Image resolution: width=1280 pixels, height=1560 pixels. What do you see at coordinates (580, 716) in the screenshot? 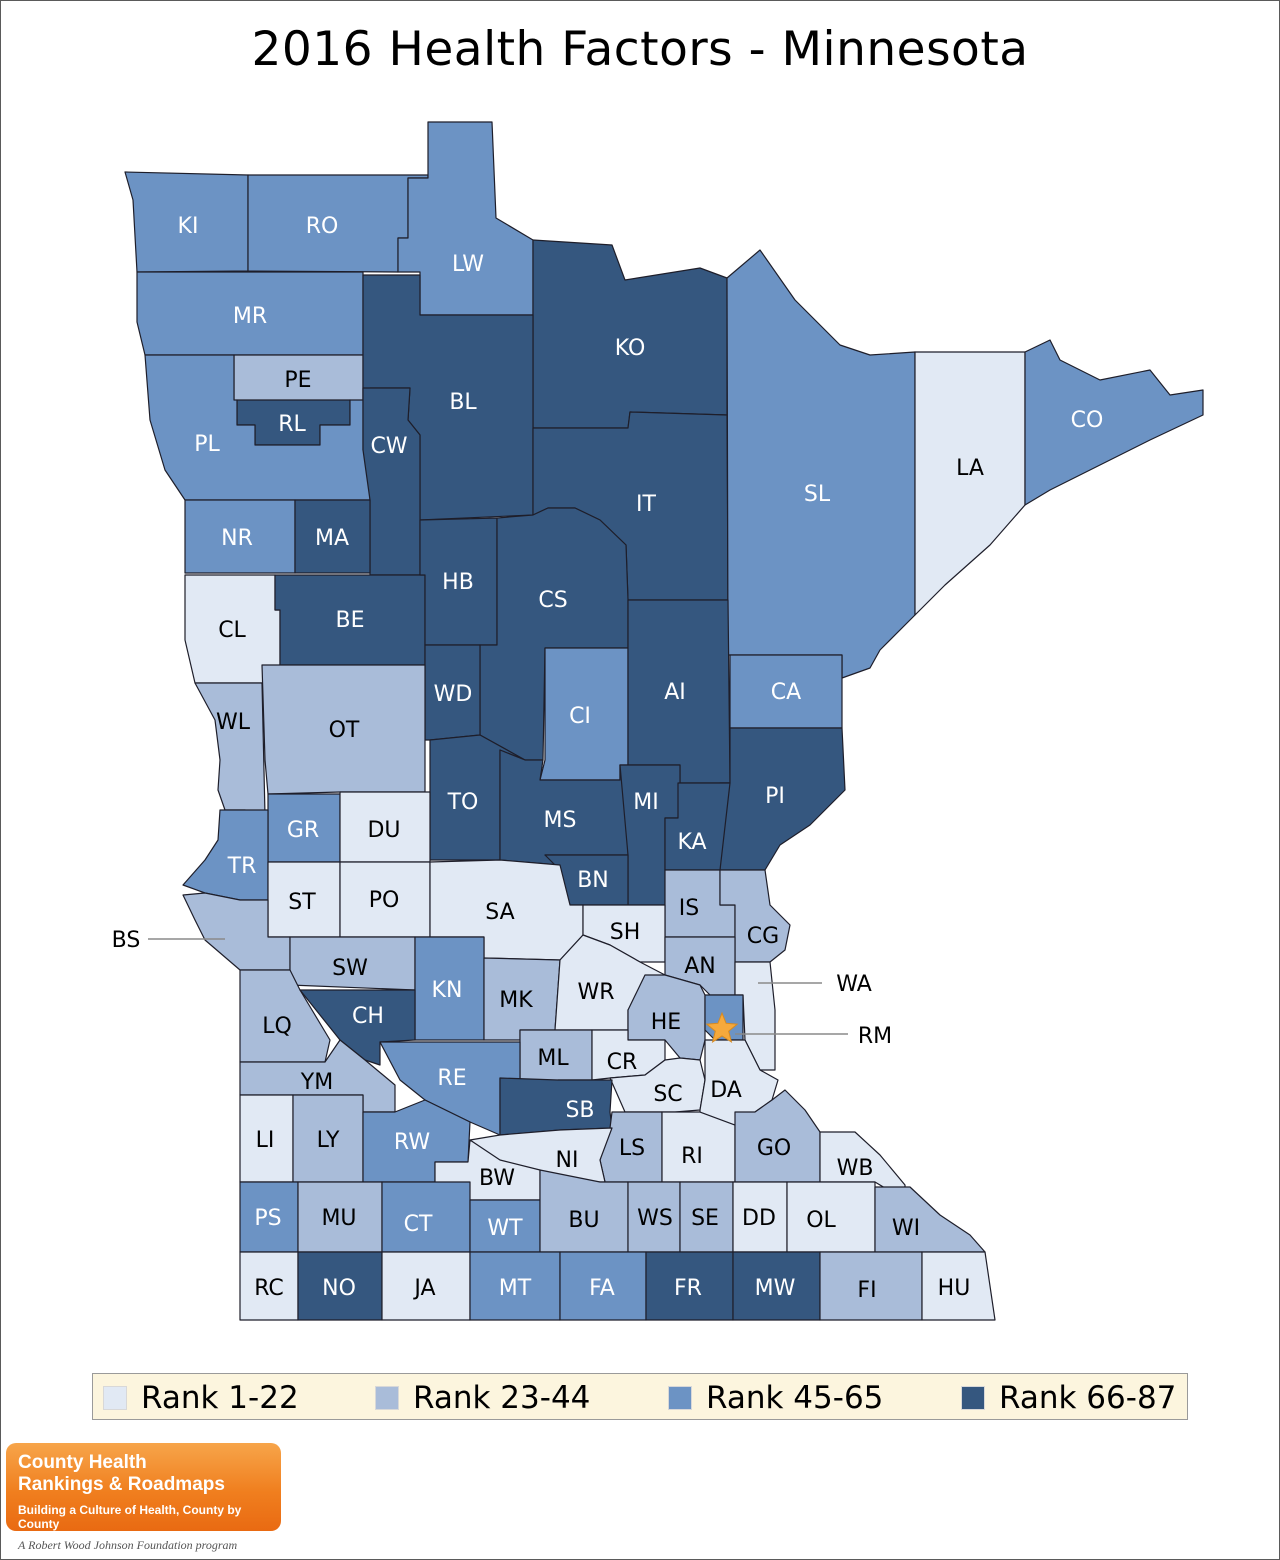
I see `county-label-ci: CI` at bounding box center [580, 716].